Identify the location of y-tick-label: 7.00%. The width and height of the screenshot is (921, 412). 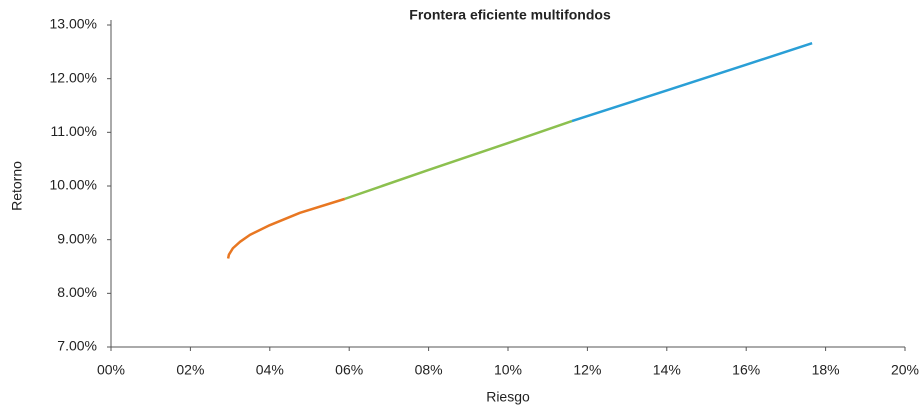
(77, 346).